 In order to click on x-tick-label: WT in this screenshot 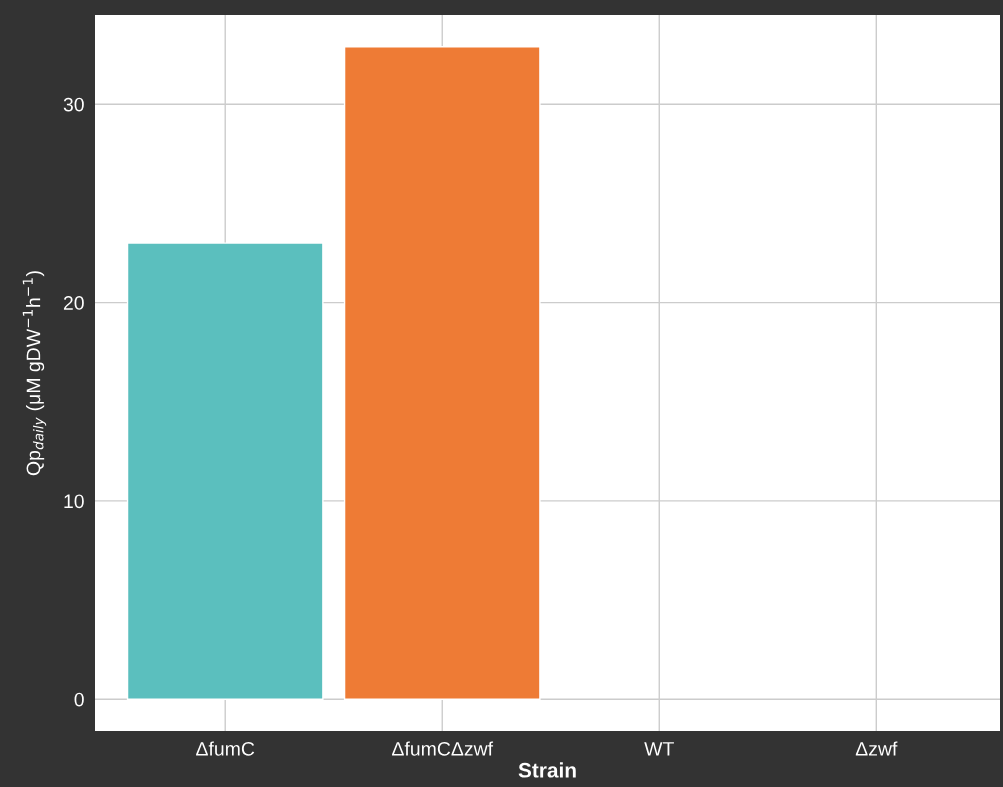, I will do `click(659, 749)`.